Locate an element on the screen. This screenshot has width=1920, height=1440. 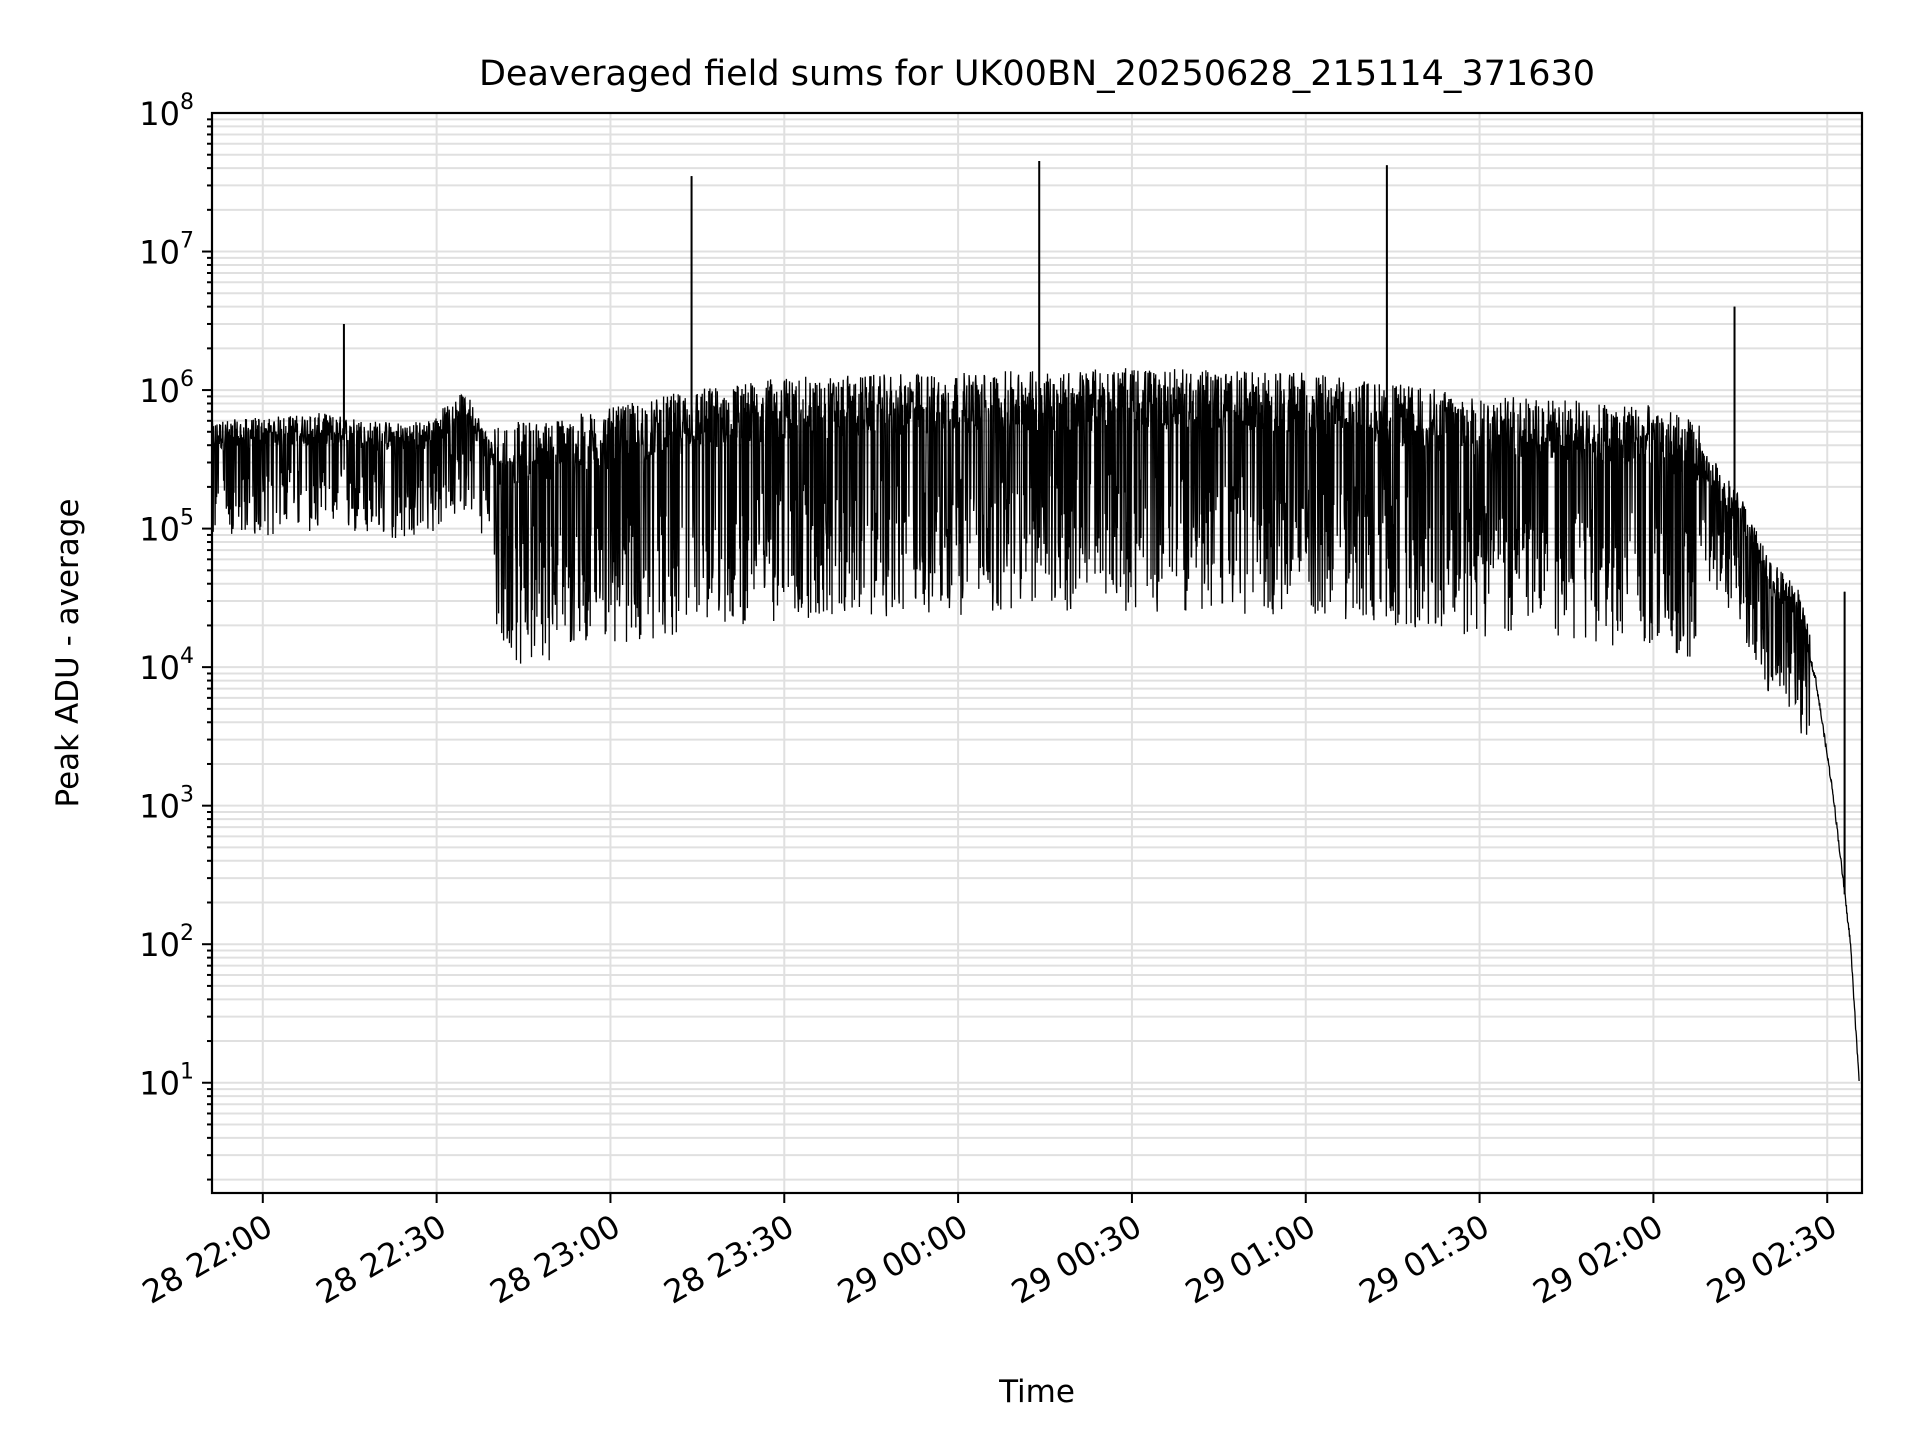
y-tick-label: 10³ is located at coordinates (166, 804).